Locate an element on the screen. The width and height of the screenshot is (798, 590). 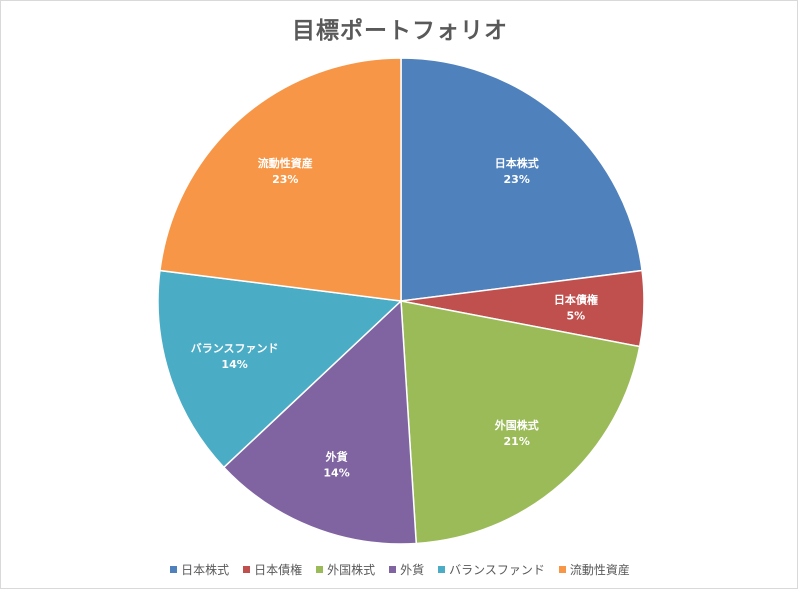
legend-item: 外貨 is located at coordinates (406, 569).